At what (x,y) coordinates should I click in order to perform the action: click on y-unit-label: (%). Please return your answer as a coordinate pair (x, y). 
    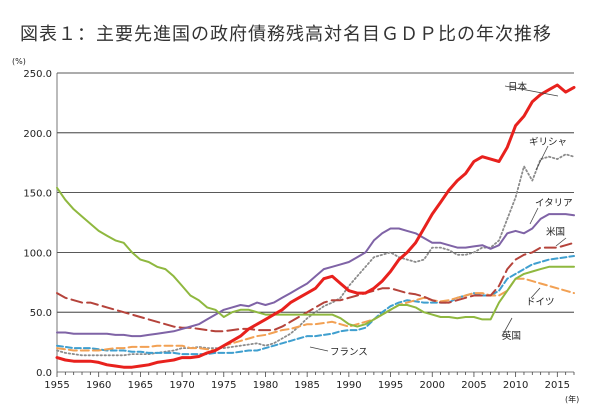
    Looking at the image, I should click on (19, 61).